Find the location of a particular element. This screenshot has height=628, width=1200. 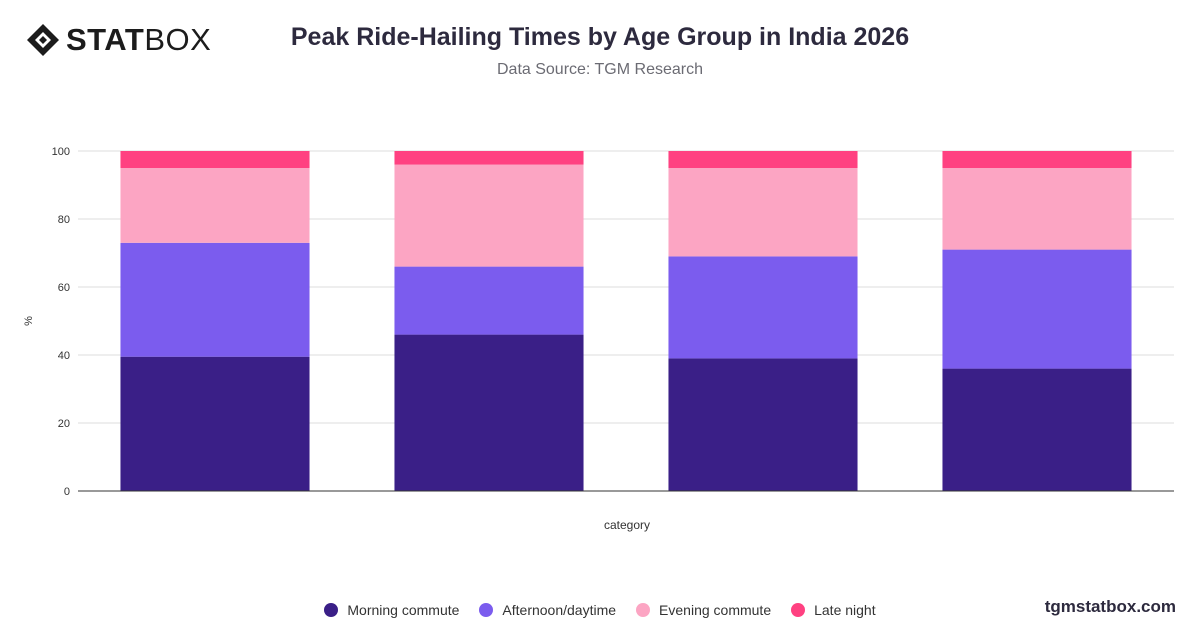

statbox-logo: STATBOX is located at coordinates (118, 40).